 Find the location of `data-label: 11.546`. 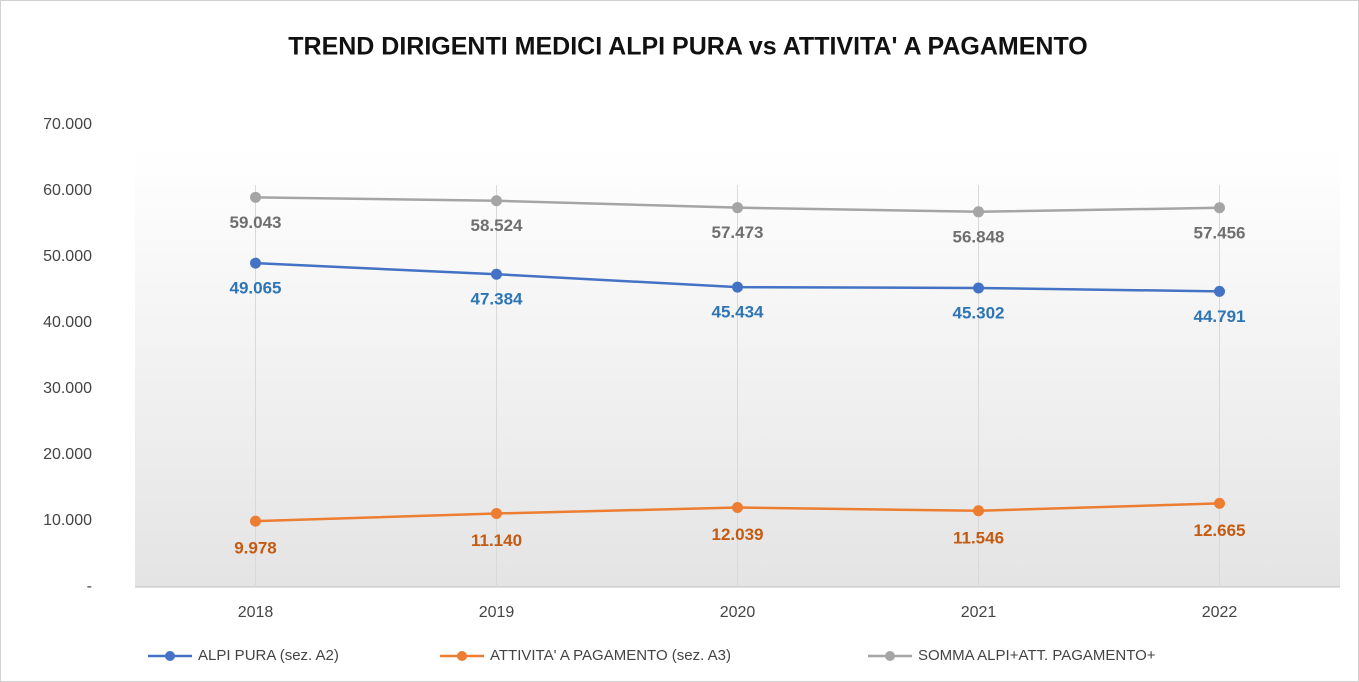

data-label: 11.546 is located at coordinates (978, 537).